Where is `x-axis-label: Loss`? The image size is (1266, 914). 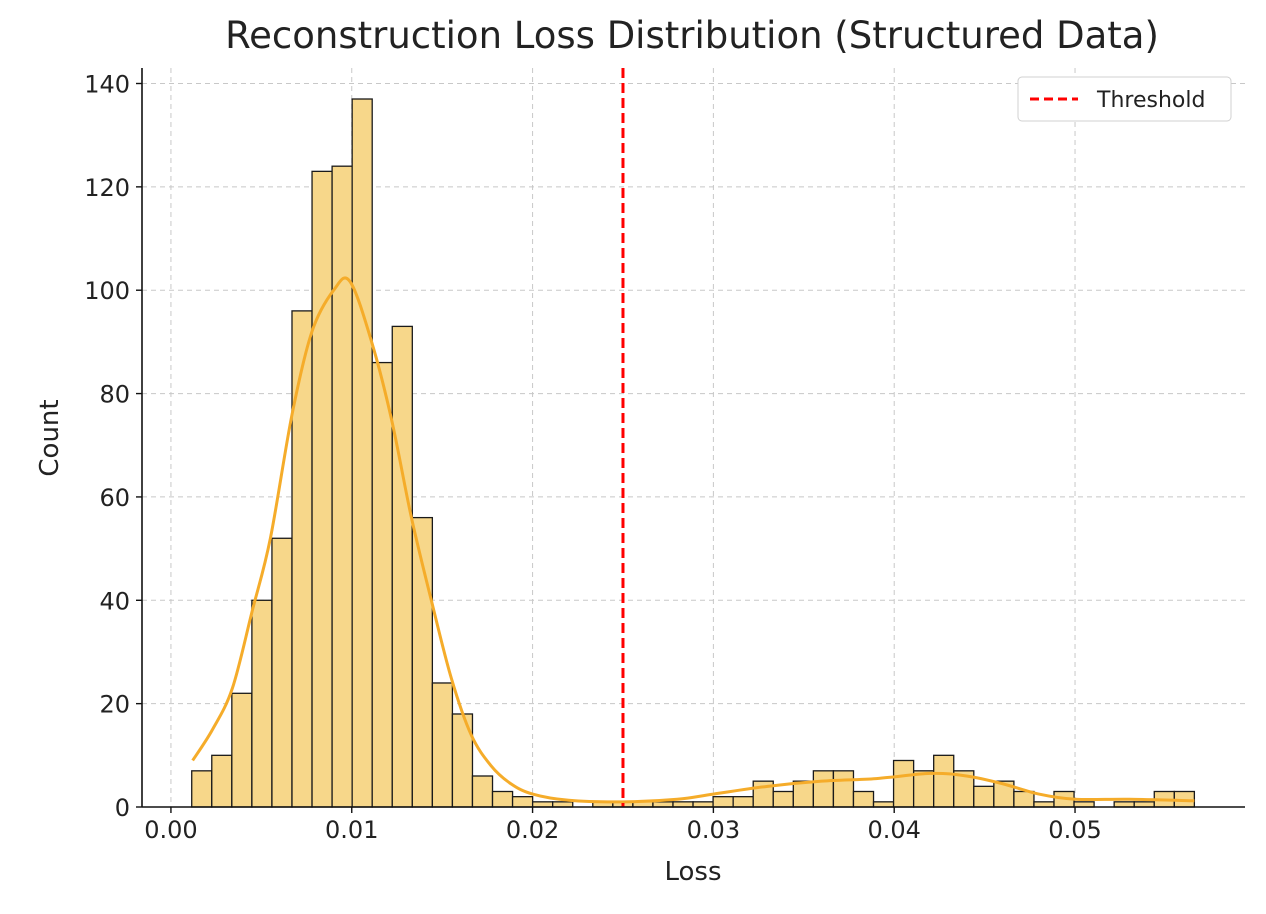 x-axis-label: Loss is located at coordinates (692, 872).